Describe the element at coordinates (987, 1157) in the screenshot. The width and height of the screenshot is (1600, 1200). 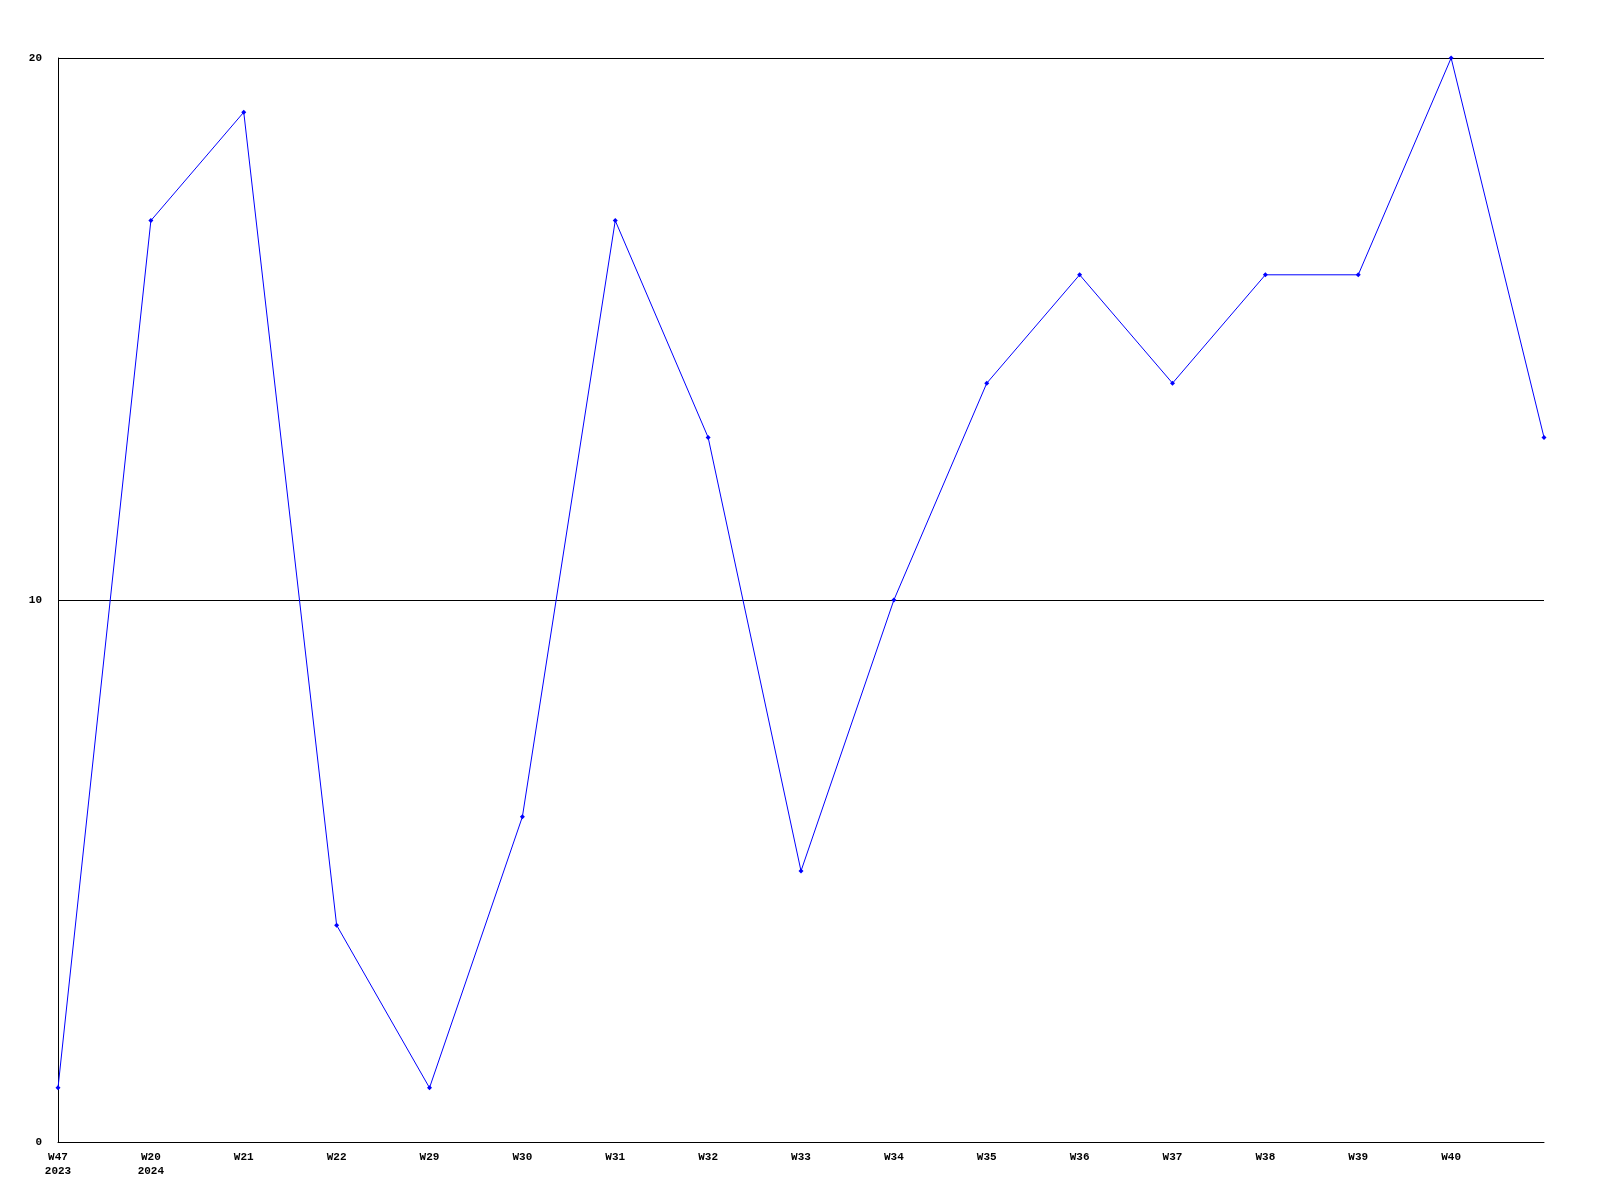
I see `x-tick-label: W35` at that location.